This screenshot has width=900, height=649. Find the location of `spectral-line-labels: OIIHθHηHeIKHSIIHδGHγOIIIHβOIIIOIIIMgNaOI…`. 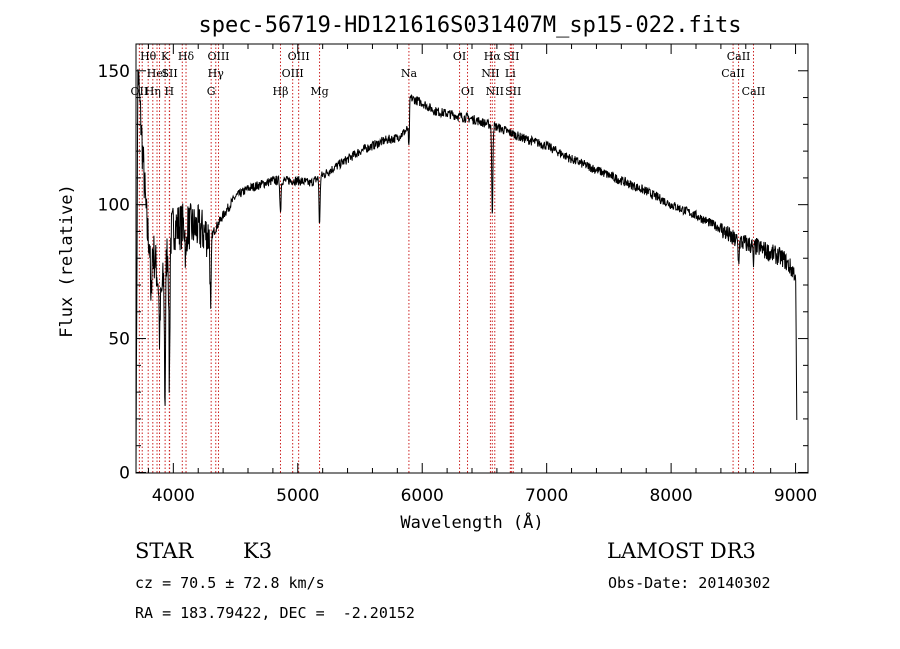

spectral-line-labels: OIIHθHηHeIKHSIIHδGHγOIIIHβOIIIOIIIMgNaOI… is located at coordinates (448, 74).